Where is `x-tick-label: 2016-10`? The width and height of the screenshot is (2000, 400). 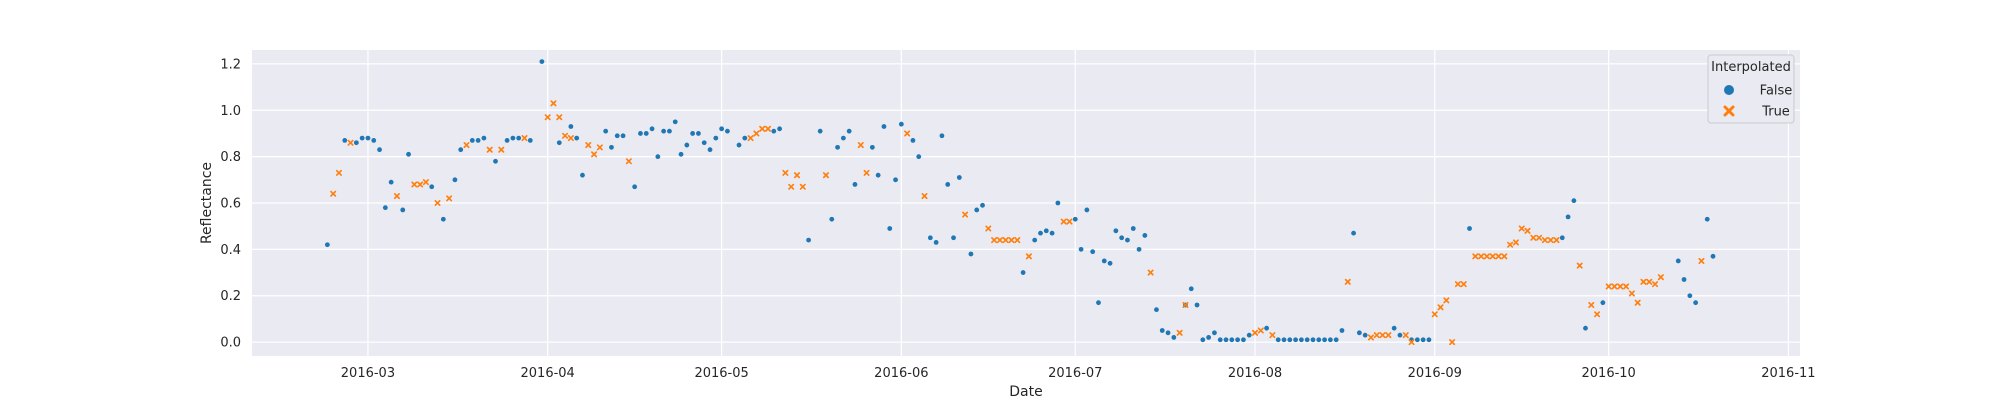
x-tick-label: 2016-10 is located at coordinates (1609, 373).